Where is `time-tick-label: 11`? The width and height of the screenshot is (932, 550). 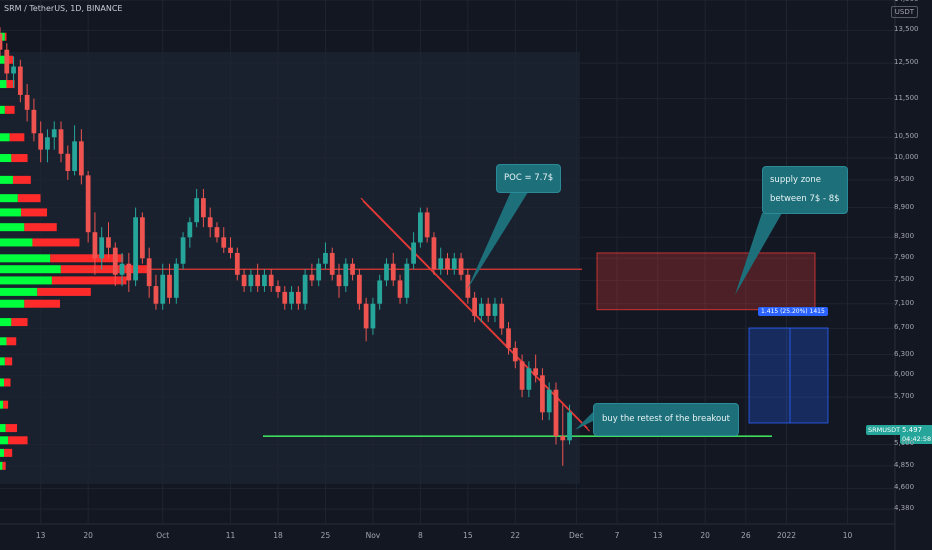
time-tick-label: 11 is located at coordinates (230, 535).